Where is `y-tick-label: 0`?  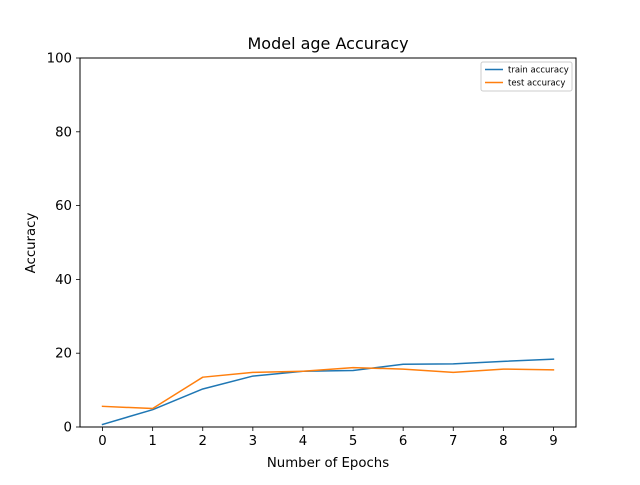 y-tick-label: 0 is located at coordinates (68, 428).